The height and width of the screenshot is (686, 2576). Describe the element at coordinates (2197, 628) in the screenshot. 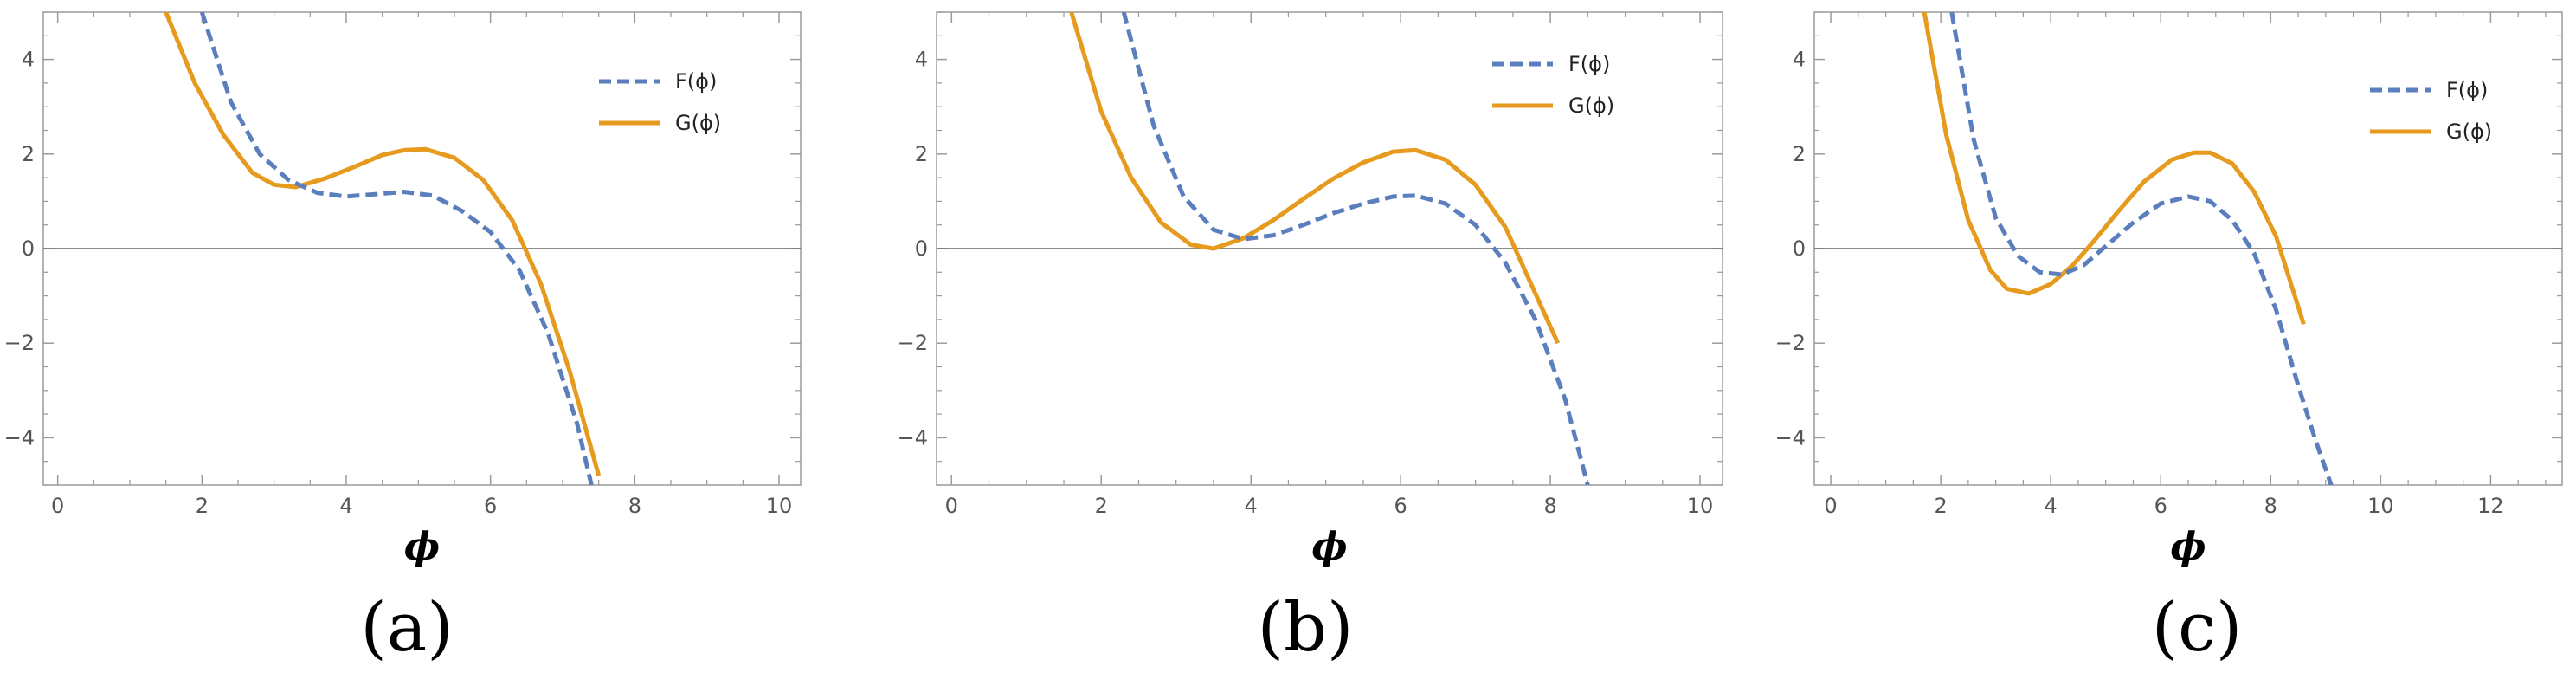

I see `caption-c: (c)` at that location.